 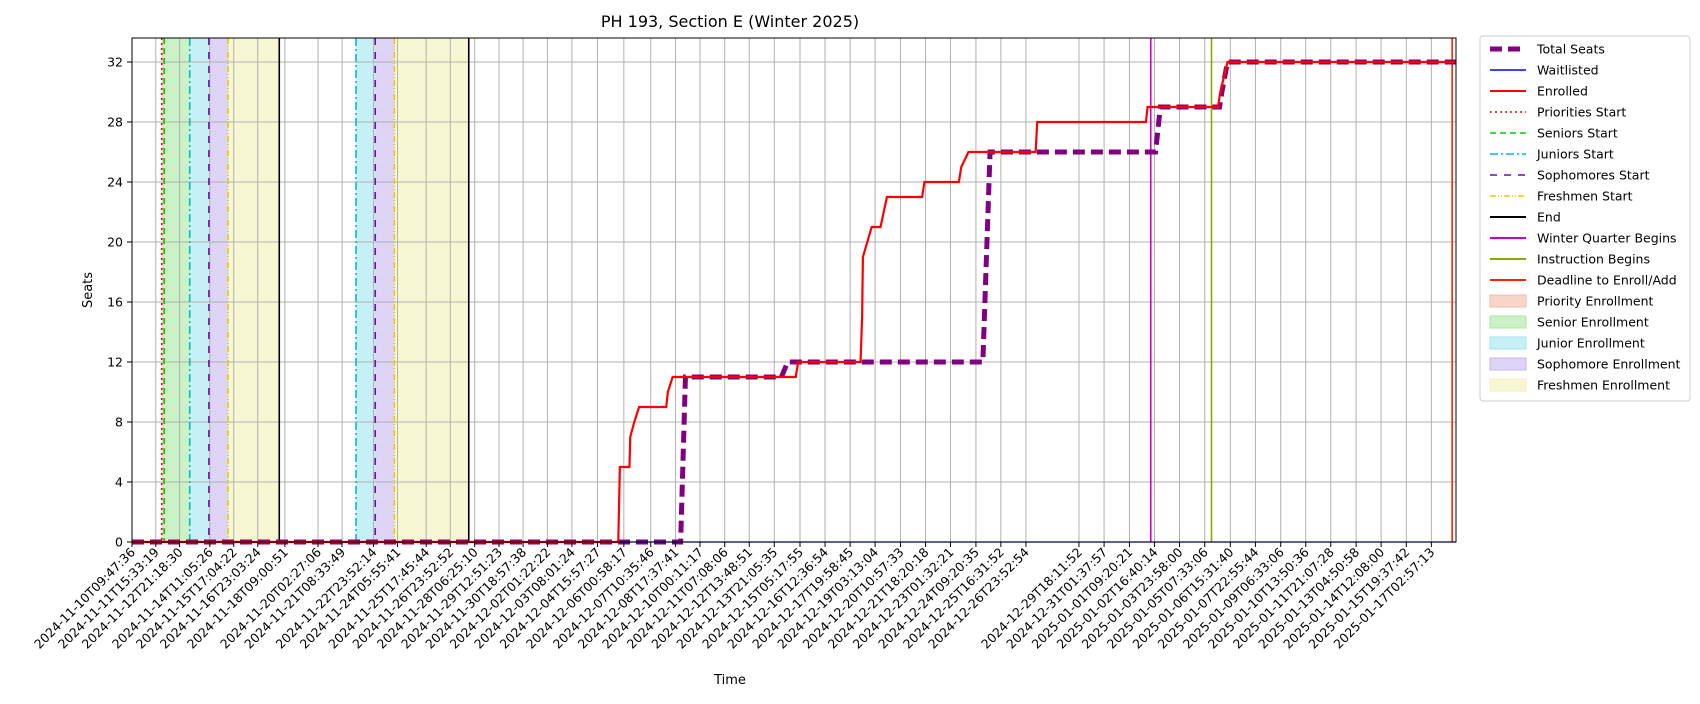 I want to click on y-tick-label-2: 8, so click(x=119, y=422).